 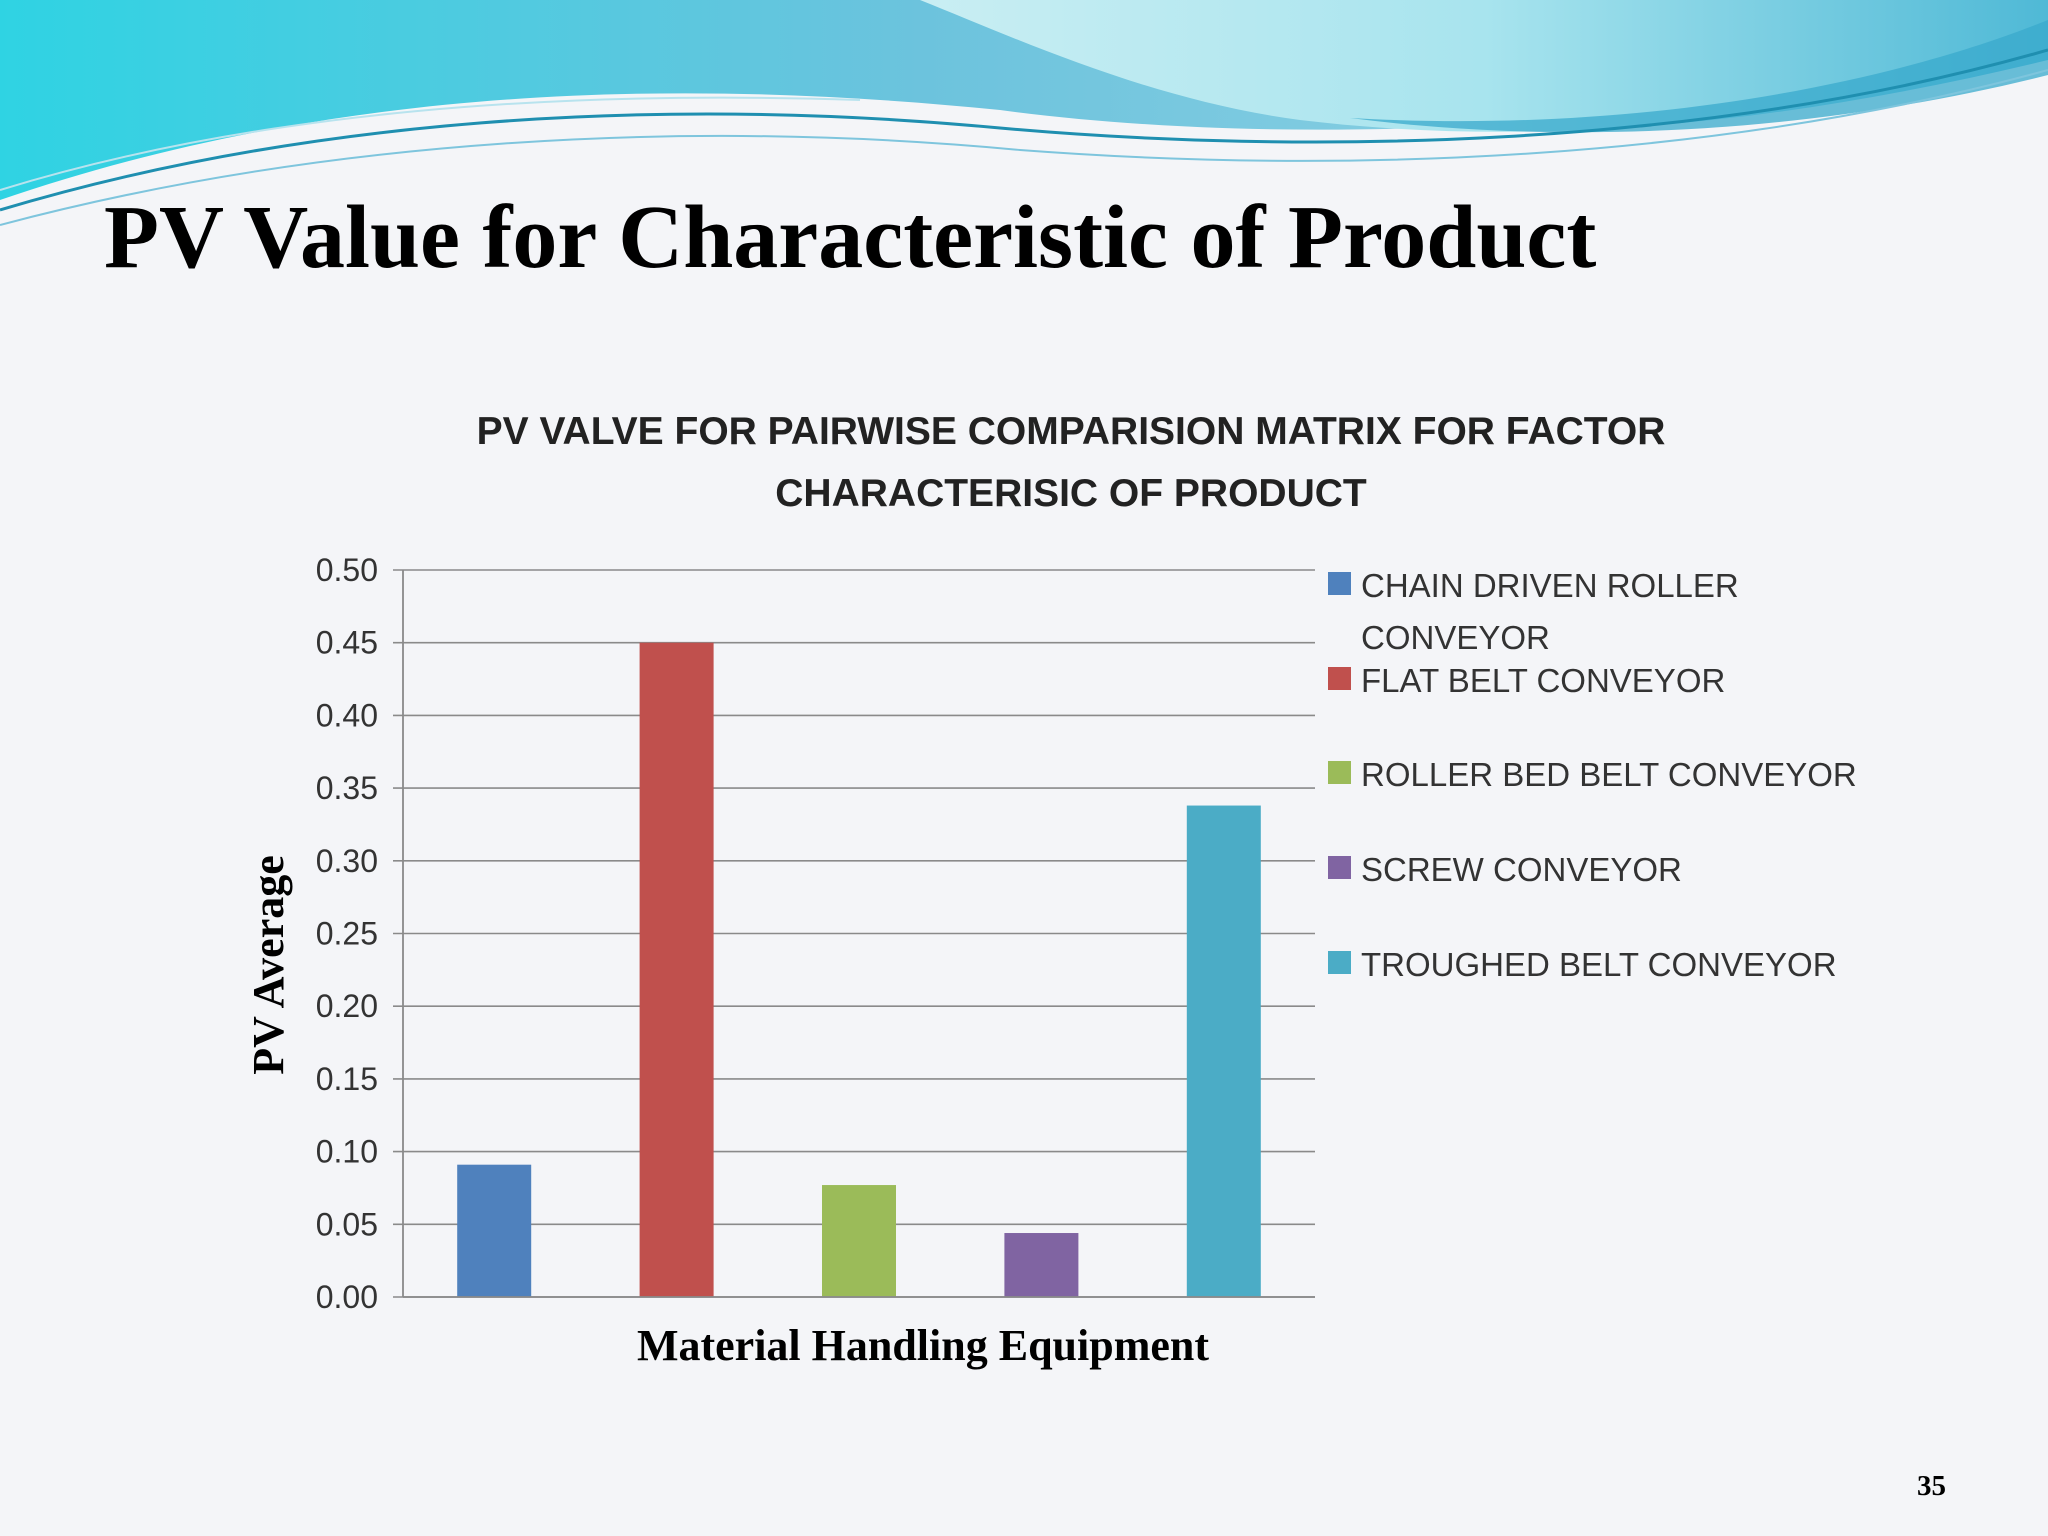 What do you see at coordinates (347, 1224) in the screenshot?
I see `y-tick-label: 0.05` at bounding box center [347, 1224].